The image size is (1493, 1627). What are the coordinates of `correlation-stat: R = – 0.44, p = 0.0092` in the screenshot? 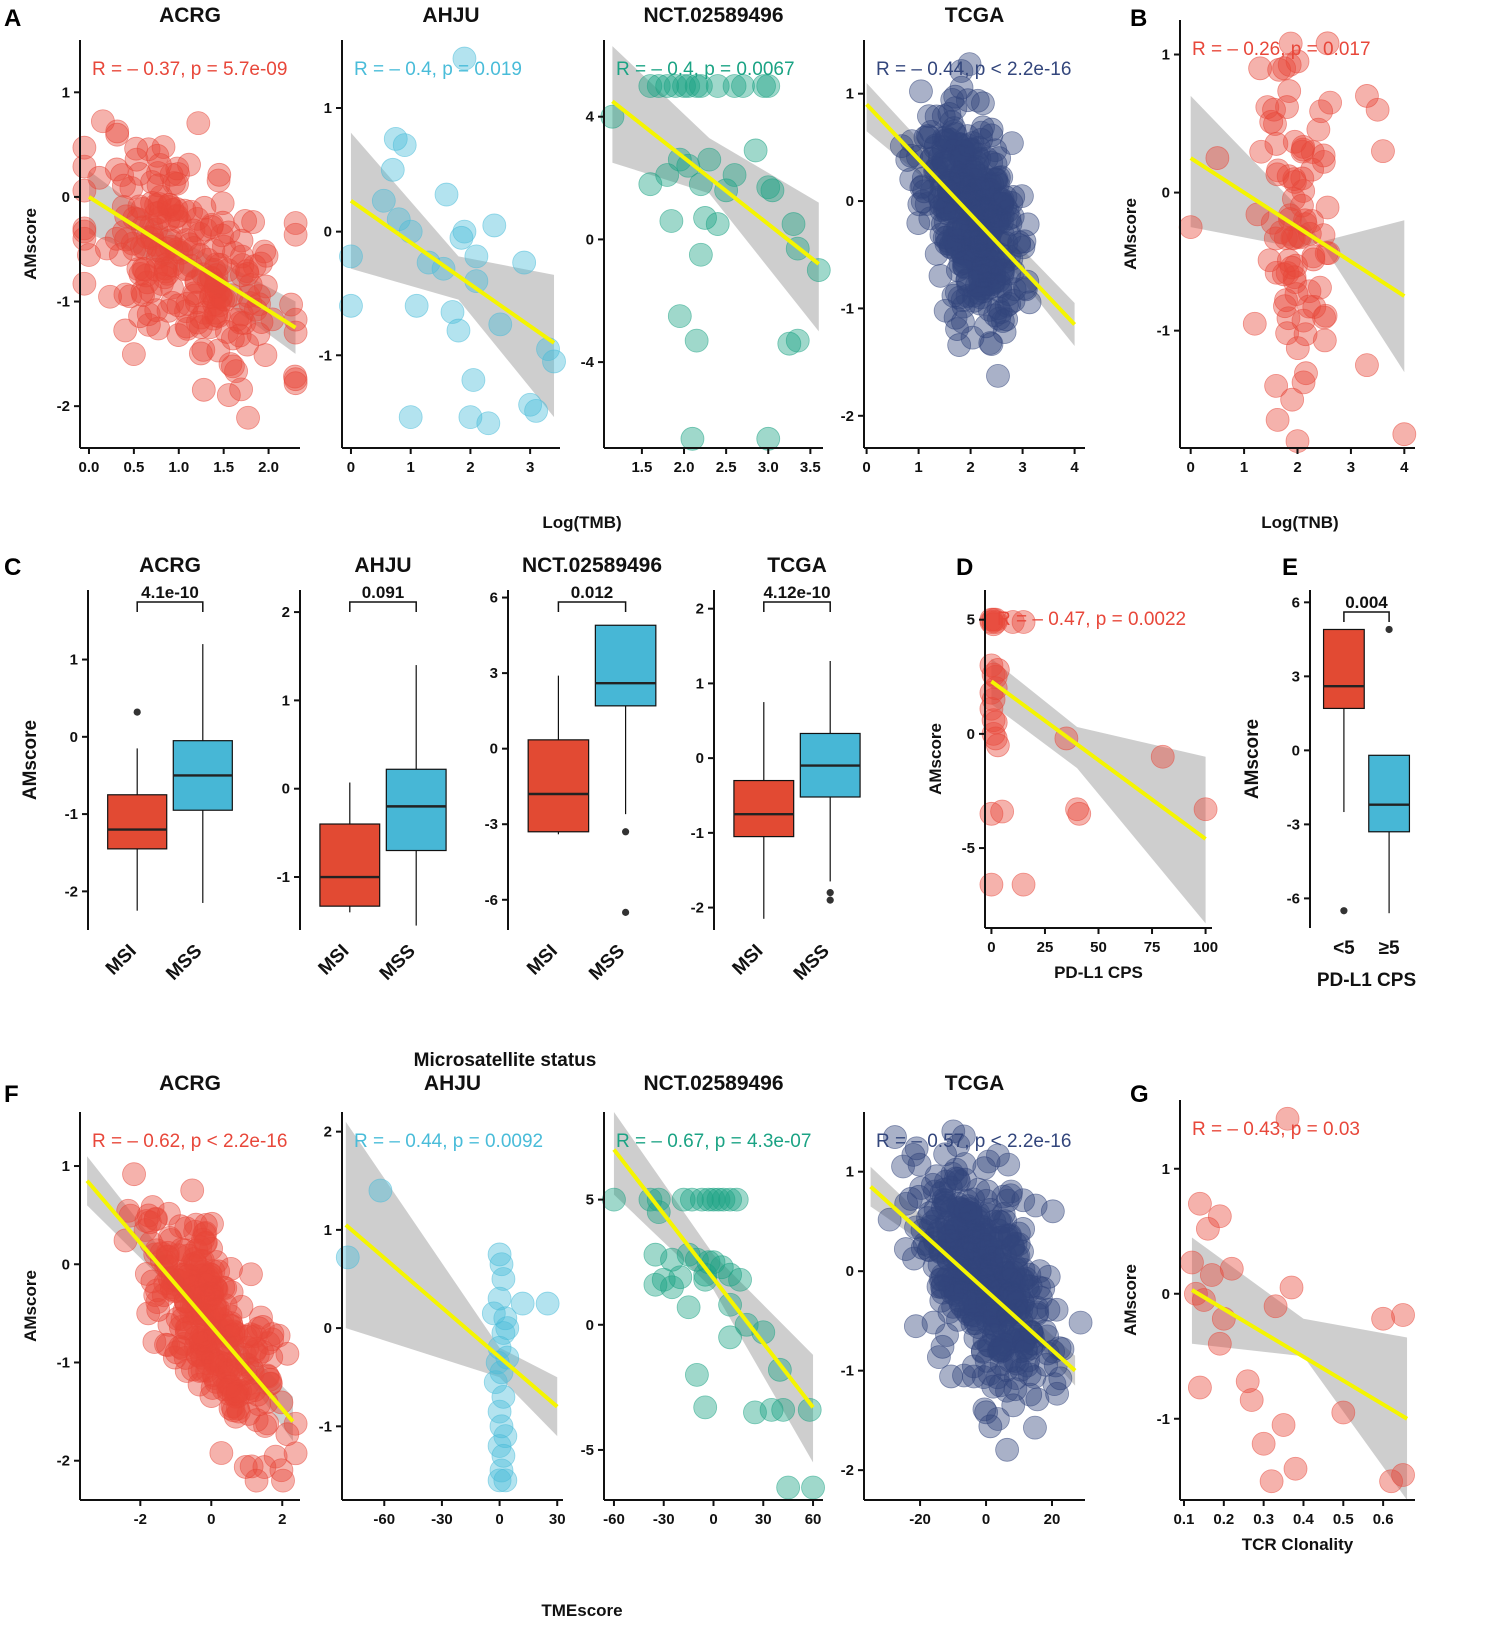 It's located at (448, 1141).